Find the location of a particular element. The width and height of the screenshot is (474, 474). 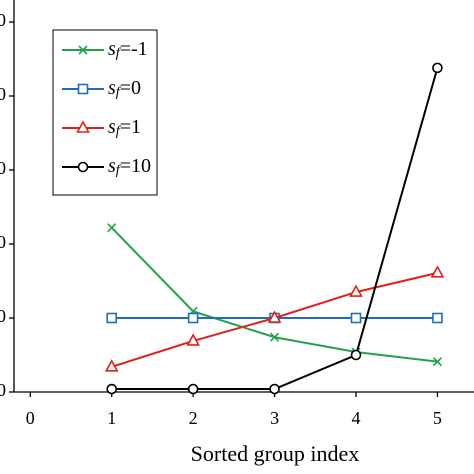

legend-label: sf=-1 is located at coordinates (128, 50).